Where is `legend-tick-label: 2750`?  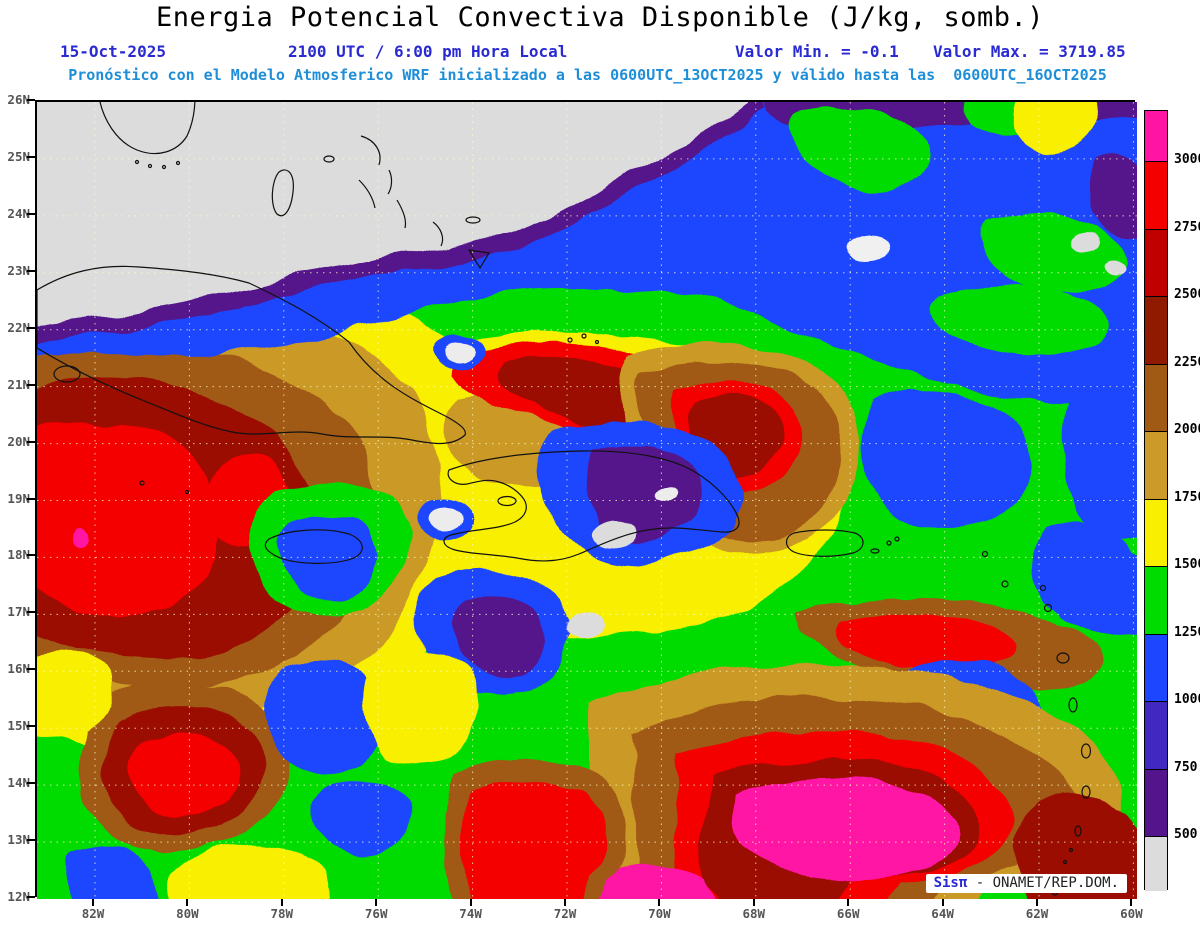 legend-tick-label: 2750 is located at coordinates (1187, 227).